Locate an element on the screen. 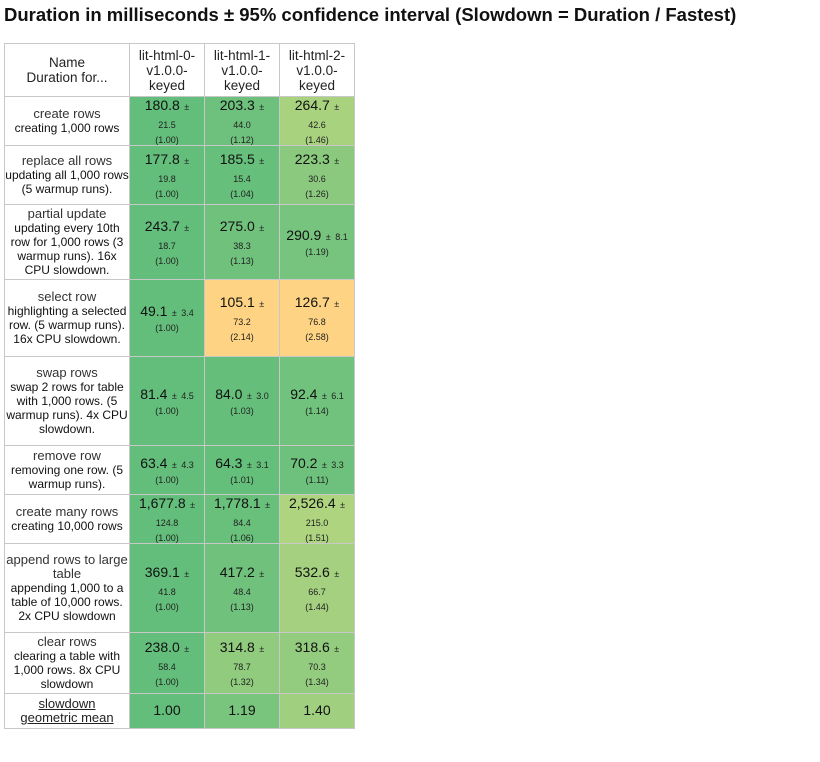 This screenshot has width=820, height=762. result-confidence-interval: 3.4 is located at coordinates (187, 313).